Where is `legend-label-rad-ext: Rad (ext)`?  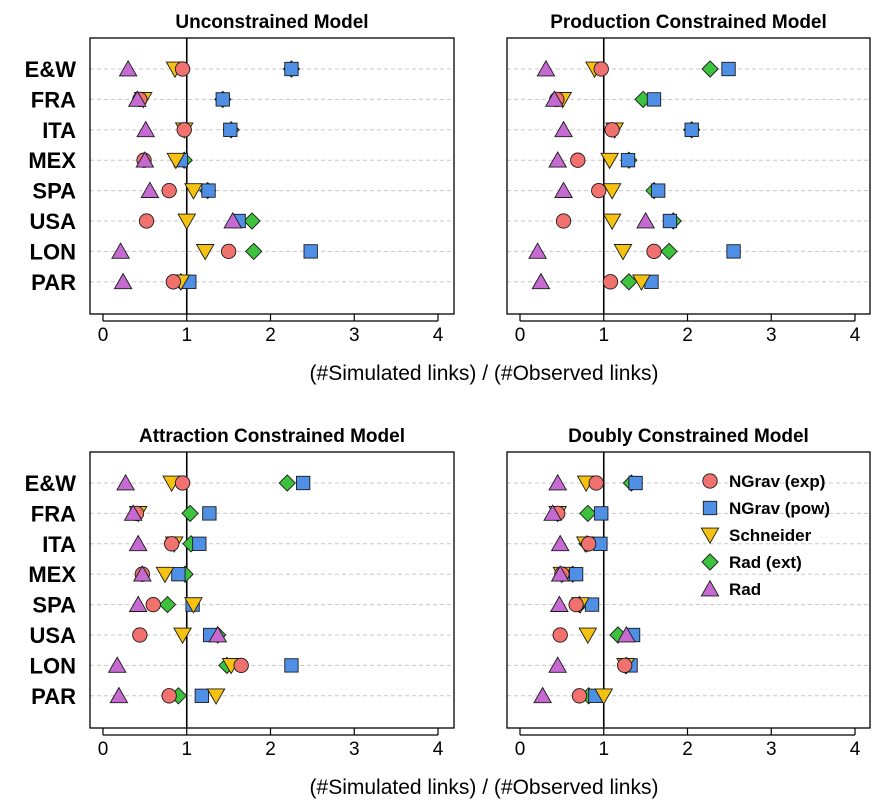 legend-label-rad-ext: Rad (ext) is located at coordinates (765, 562).